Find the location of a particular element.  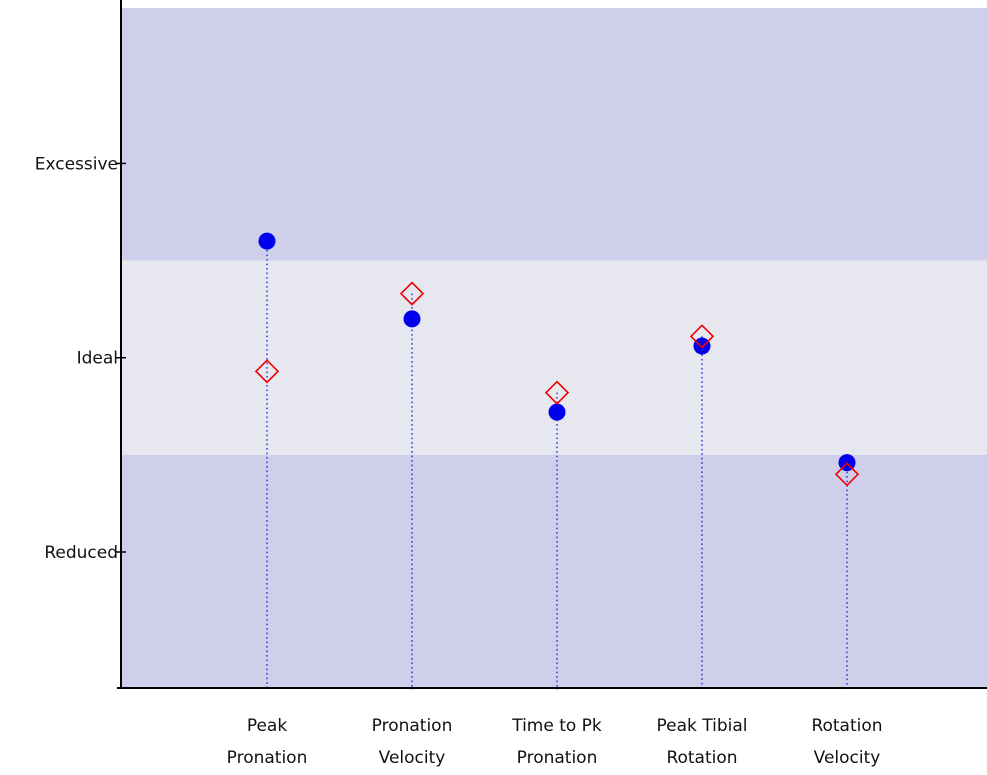

x-tick-label-3: Peak Tibial Rotation is located at coordinates (701, 742).